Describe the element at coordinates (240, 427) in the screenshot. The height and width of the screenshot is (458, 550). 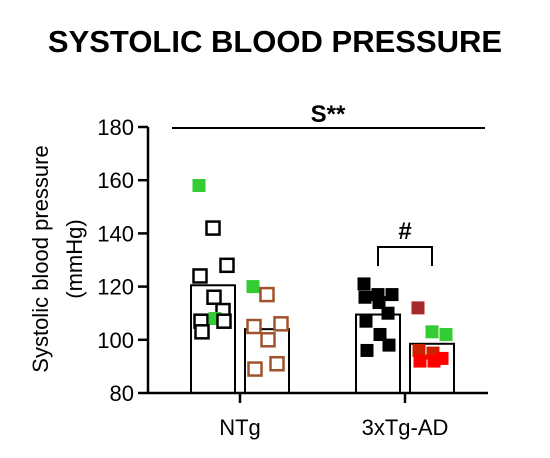
I see `x-tick-label: NTg` at that location.